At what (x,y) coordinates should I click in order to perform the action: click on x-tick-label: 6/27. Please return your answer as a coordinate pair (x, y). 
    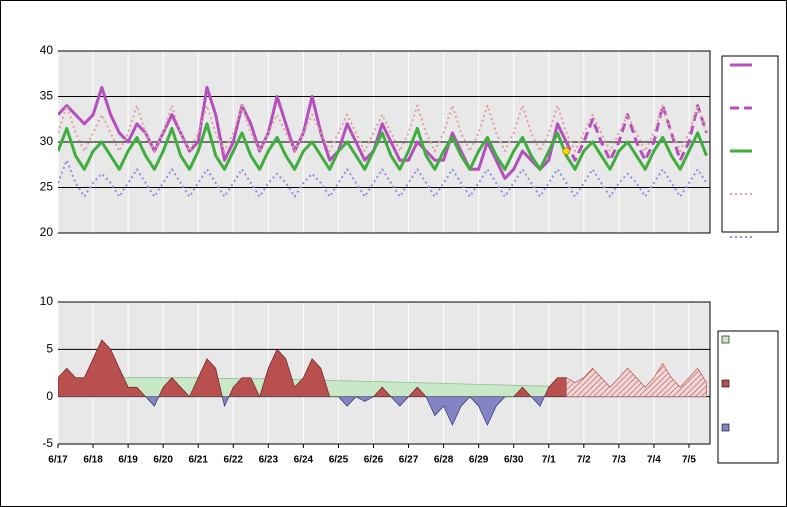
    Looking at the image, I should click on (409, 460).